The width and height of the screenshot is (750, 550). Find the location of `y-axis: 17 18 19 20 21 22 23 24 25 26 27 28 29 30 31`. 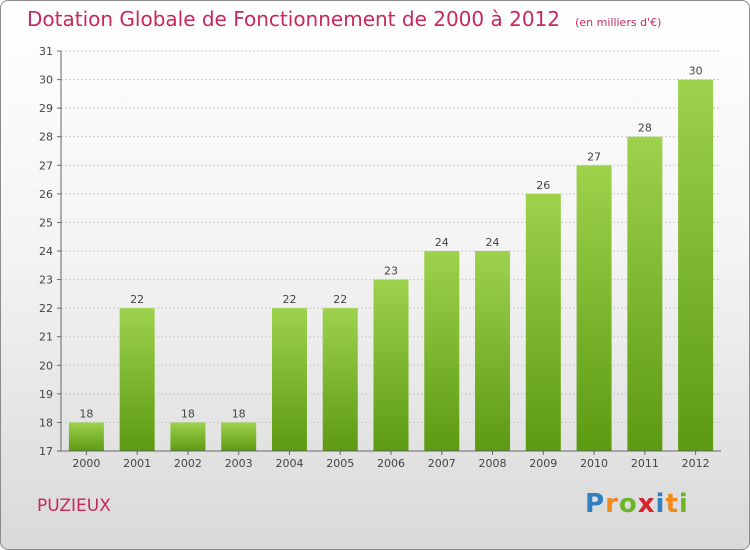

y-axis: 17 18 19 20 21 22 23 24 25 26 27 28 29 30 31 is located at coordinates (50, 251).